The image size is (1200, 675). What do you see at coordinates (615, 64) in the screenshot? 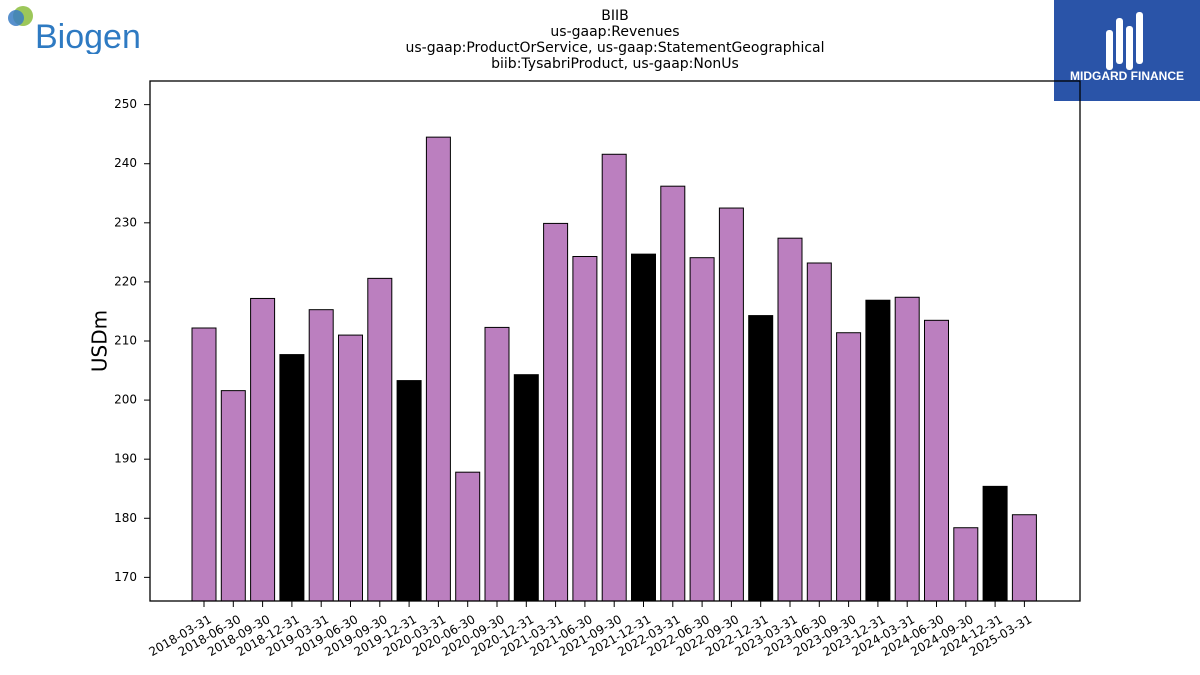
I see `chart-title-line-4: biib:TysabriProduct, us-gaap:NonUs` at bounding box center [615, 64].